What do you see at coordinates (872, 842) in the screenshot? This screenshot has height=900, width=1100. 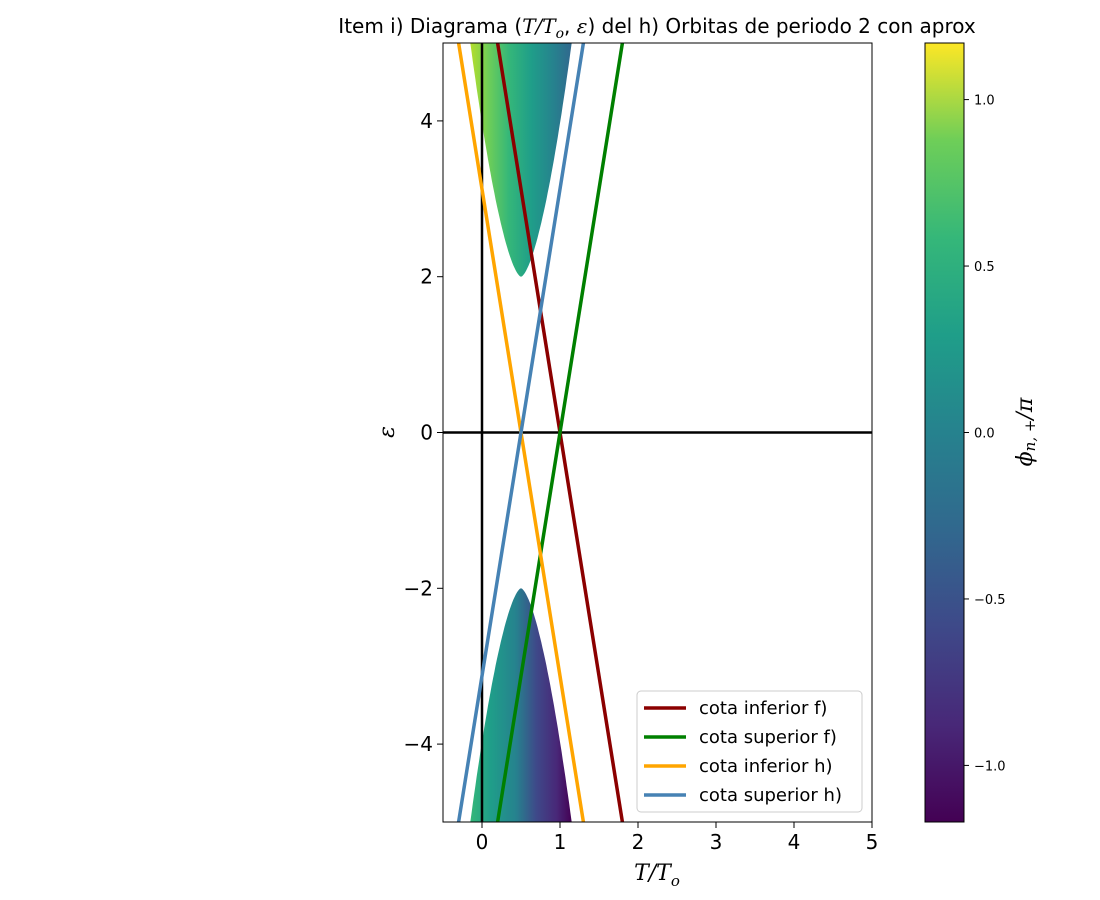 I see `x-tick-label: 5` at bounding box center [872, 842].